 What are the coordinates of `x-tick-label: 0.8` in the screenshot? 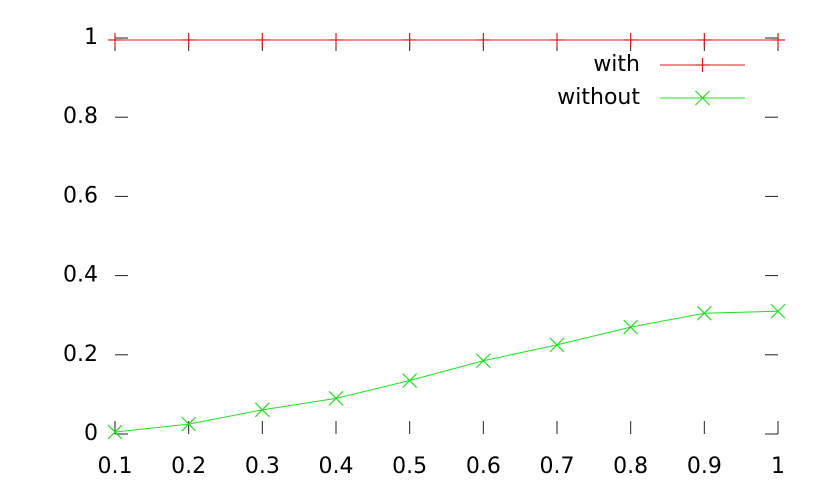 It's located at (630, 466).